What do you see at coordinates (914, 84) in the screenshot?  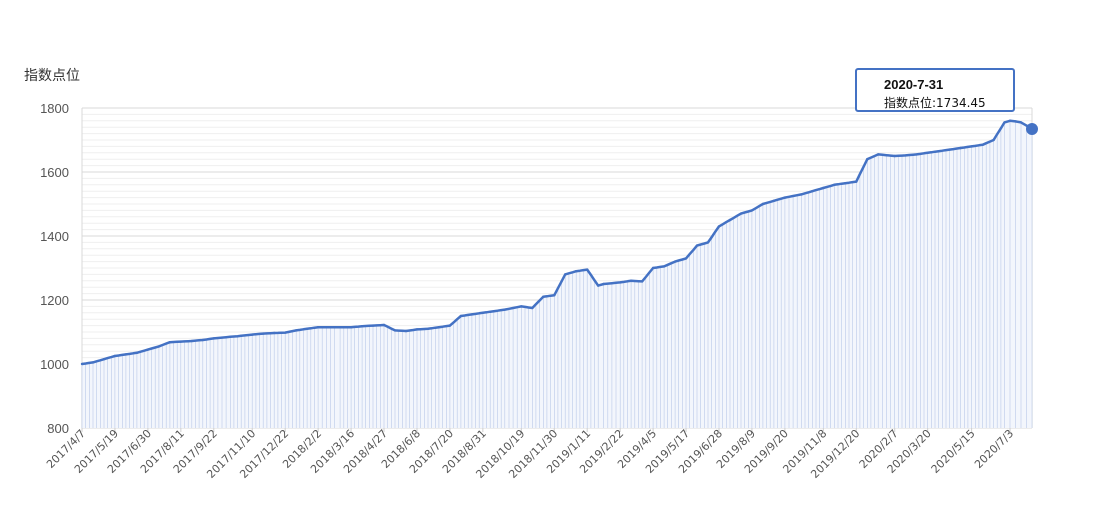 I see `tooltip-date: 2020-7-31` at bounding box center [914, 84].